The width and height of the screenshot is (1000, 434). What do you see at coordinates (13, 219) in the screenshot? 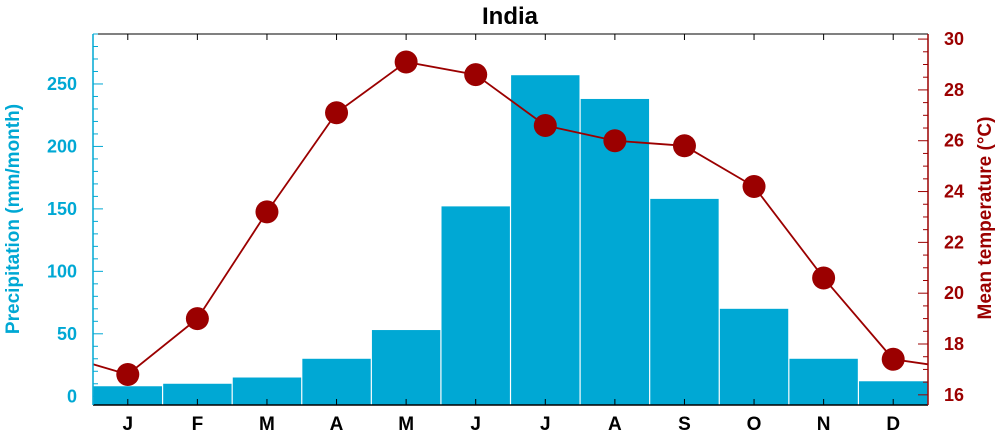
I see `left-axis-label: Precipitation (mm/month)` at bounding box center [13, 219].